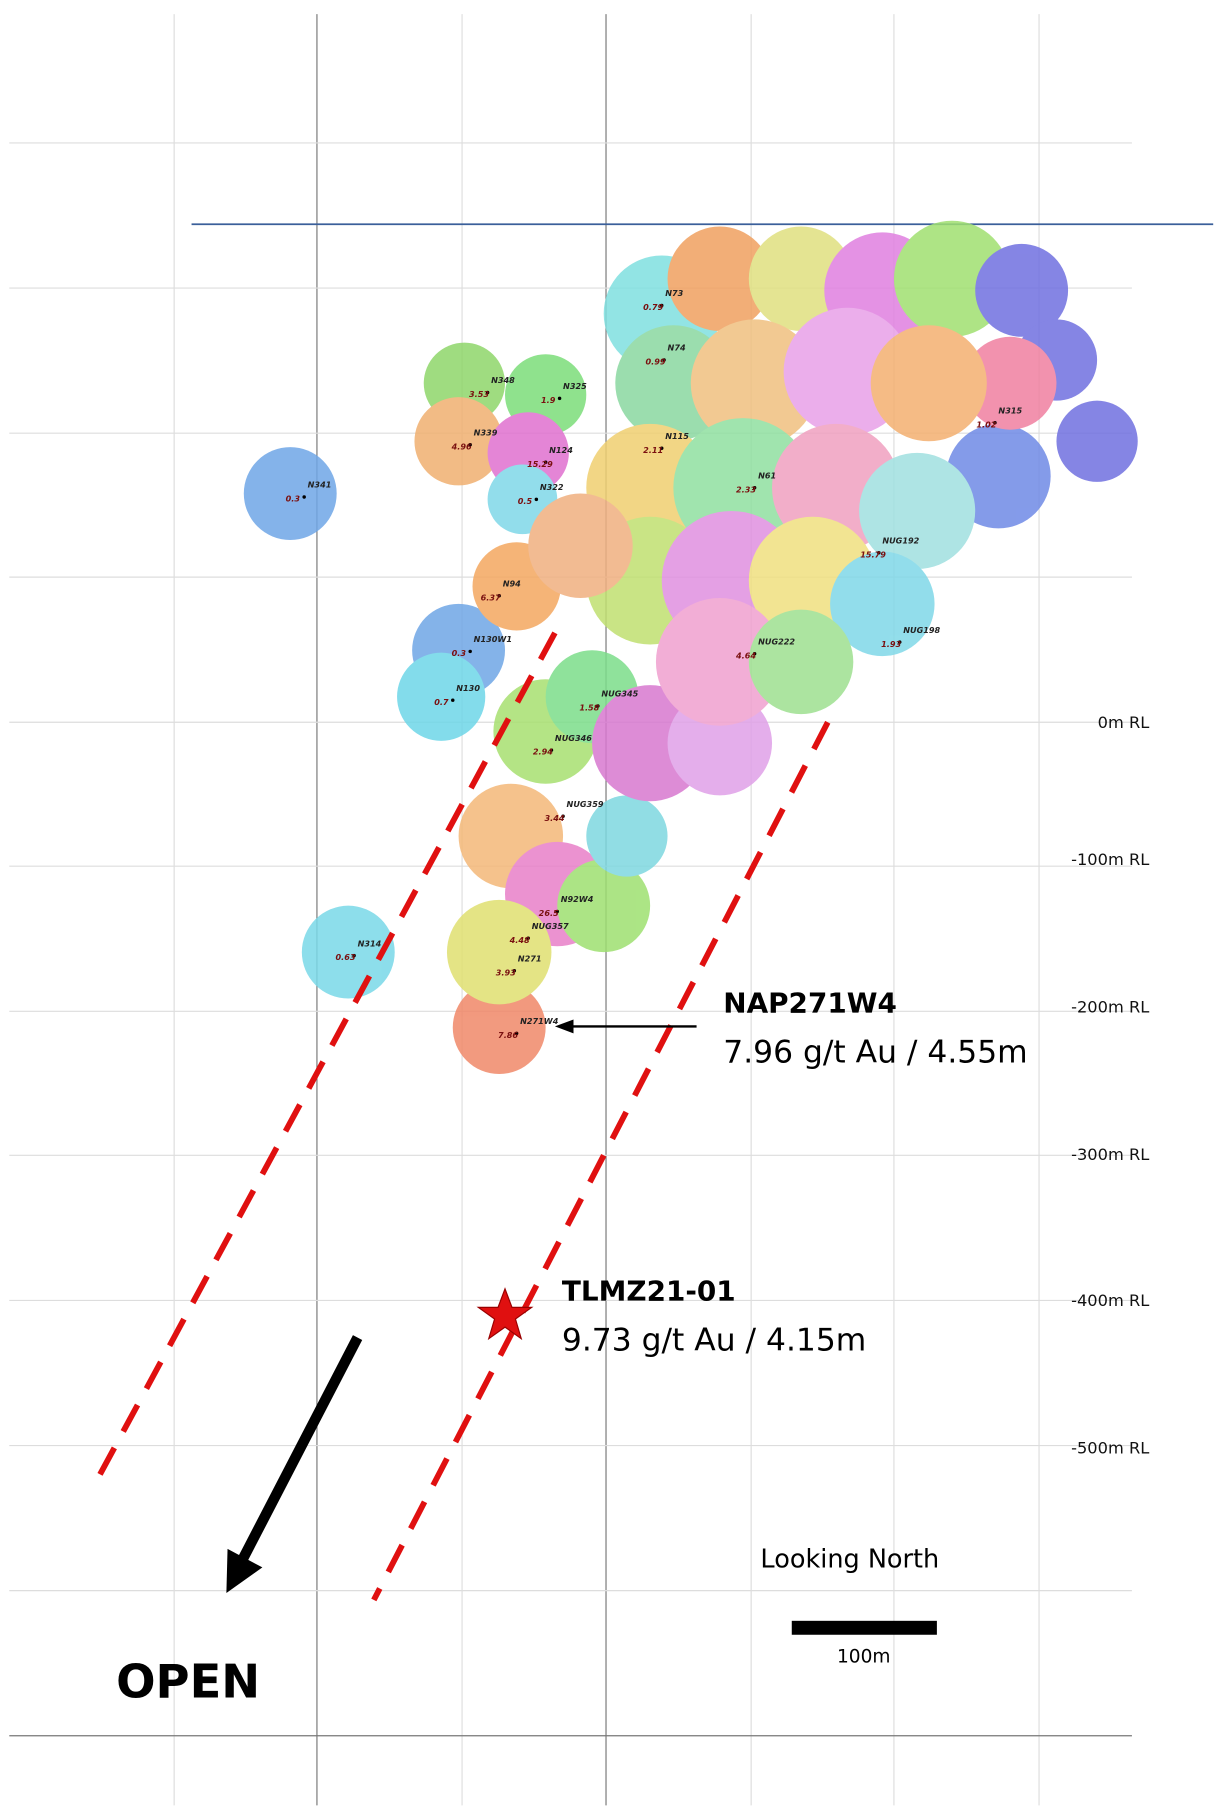 Image resolution: width=1219 pixels, height=1816 pixels. What do you see at coordinates (549, 913) in the screenshot?
I see `grade-label: 26.5` at bounding box center [549, 913].